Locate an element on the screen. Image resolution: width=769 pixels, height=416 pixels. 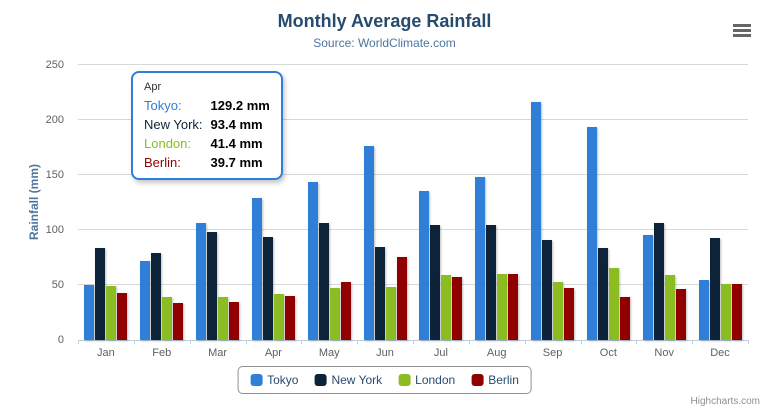
legend-label: Tokyo is located at coordinates (283, 380).